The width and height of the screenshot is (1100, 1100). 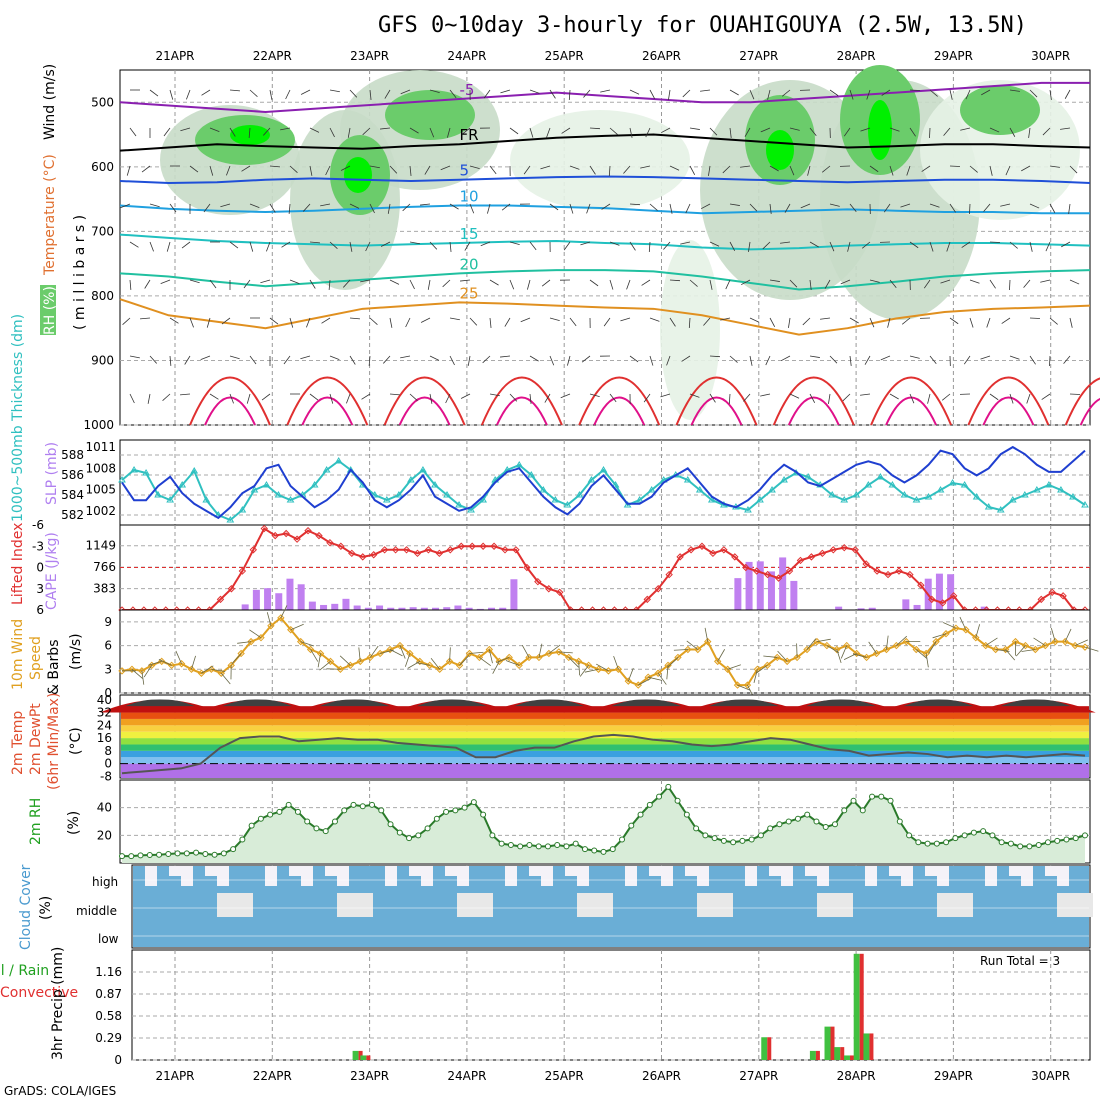 I want to click on cloud-unit: (%), so click(x=46, y=908).